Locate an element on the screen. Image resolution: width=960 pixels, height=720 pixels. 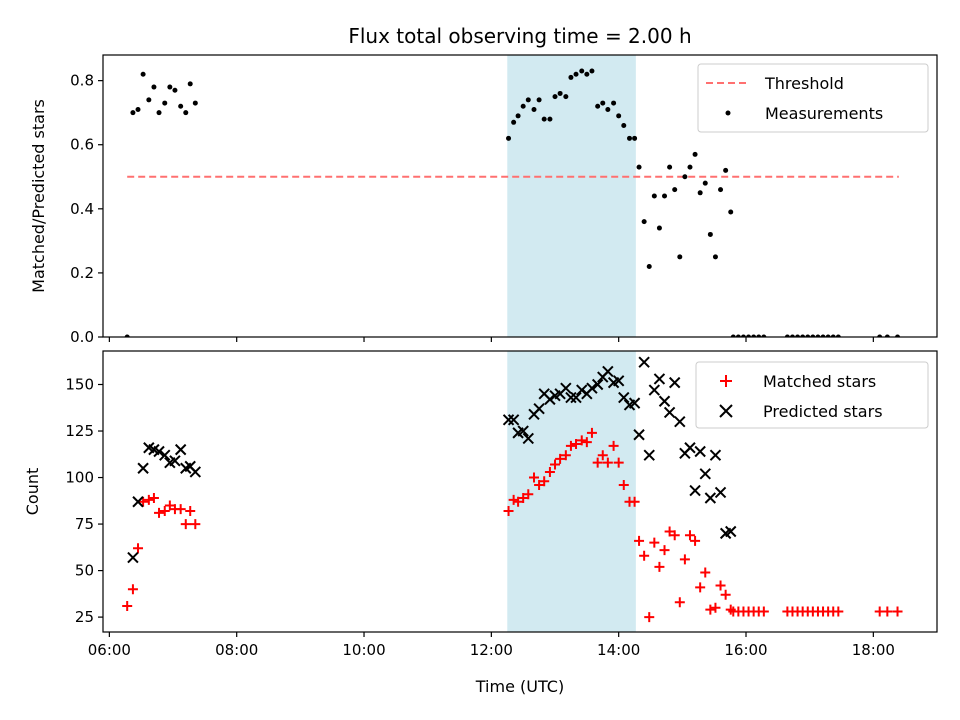
legend-label: Measurements is located at coordinates (824, 113).